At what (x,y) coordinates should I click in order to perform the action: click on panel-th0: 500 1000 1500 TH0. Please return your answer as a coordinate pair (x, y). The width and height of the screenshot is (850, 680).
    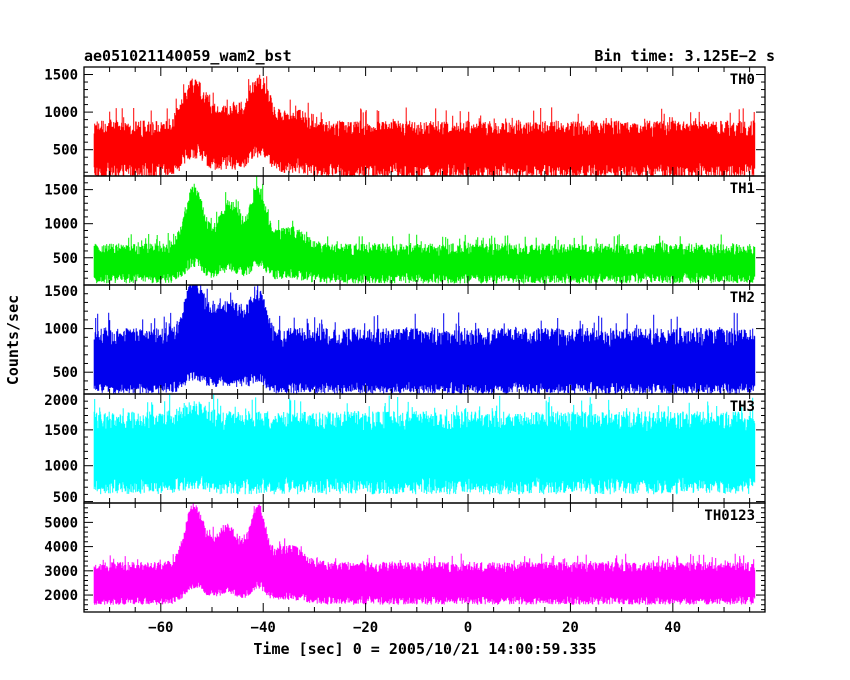
    Looking at the image, I should click on (405, 121).